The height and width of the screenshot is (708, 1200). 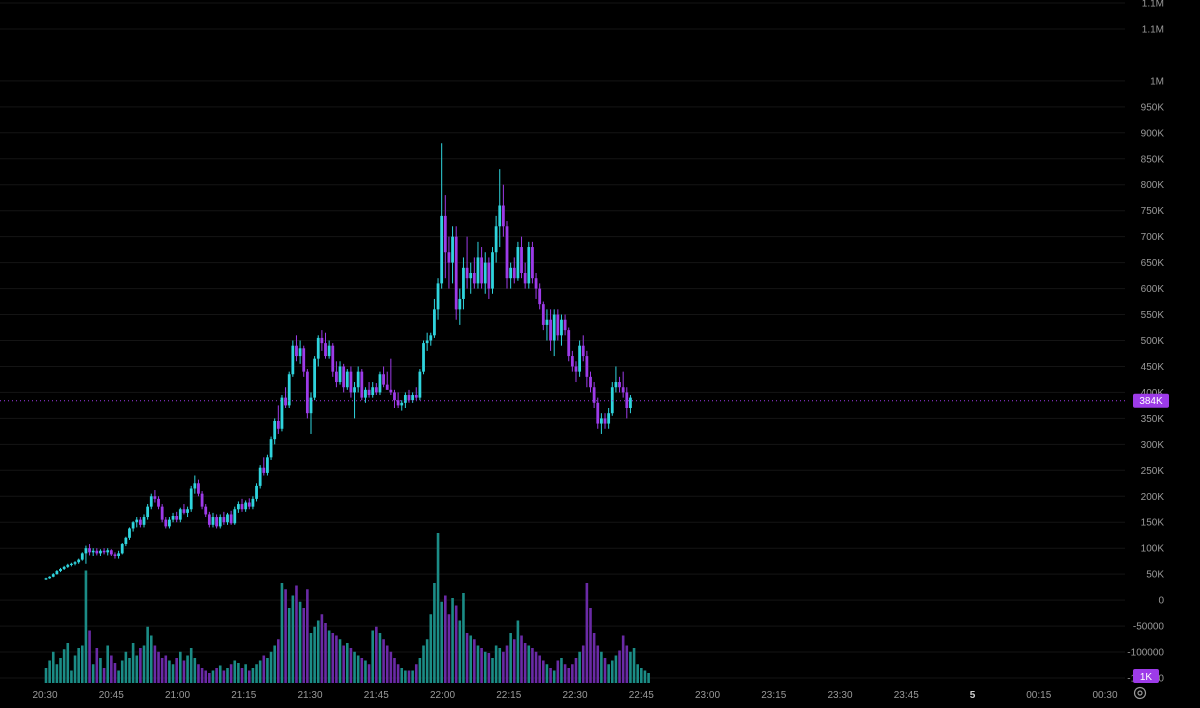 What do you see at coordinates (1038, 695) in the screenshot?
I see `time-tick-label: 00:15` at bounding box center [1038, 695].